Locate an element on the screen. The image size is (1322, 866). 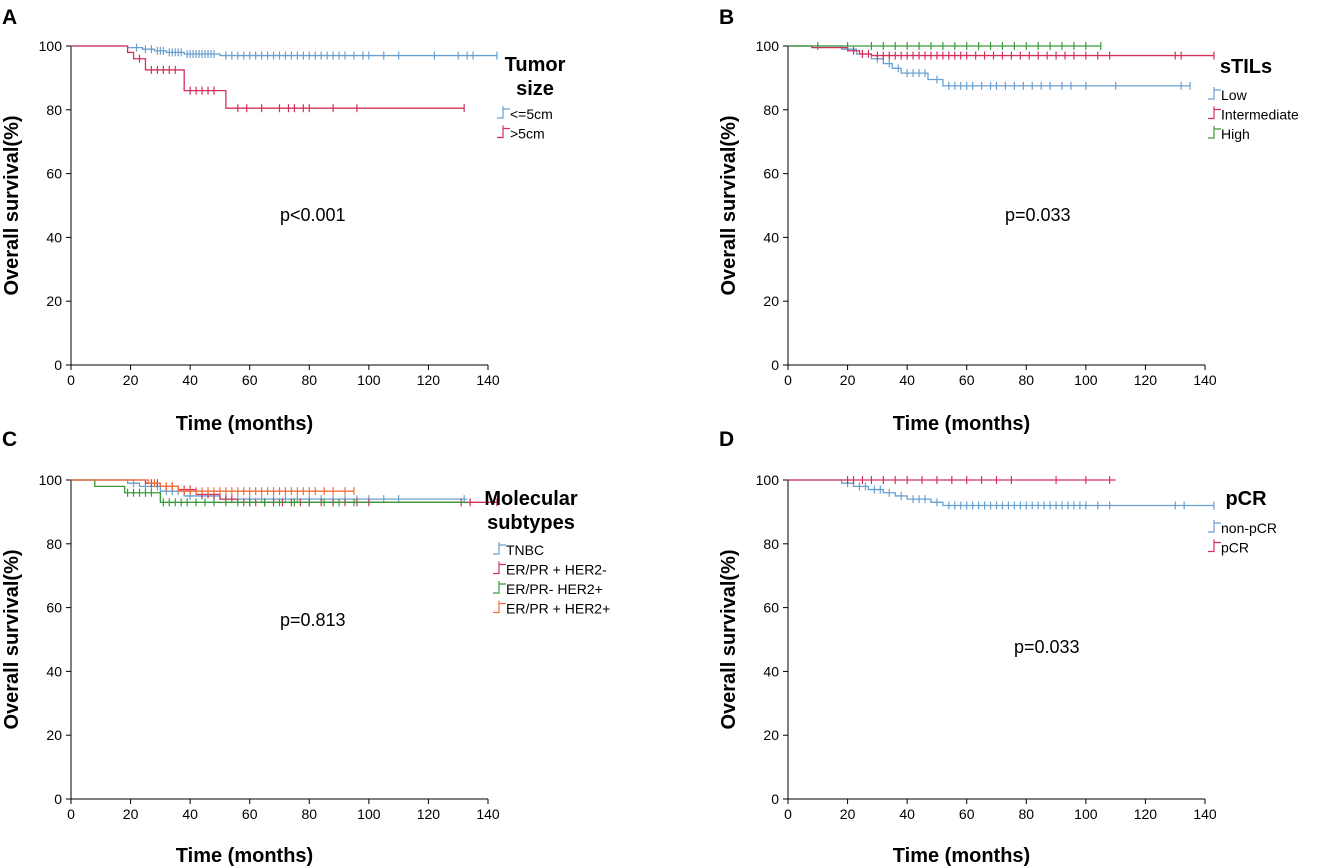
y-tick-label: 0 is located at coordinates (58, 799).